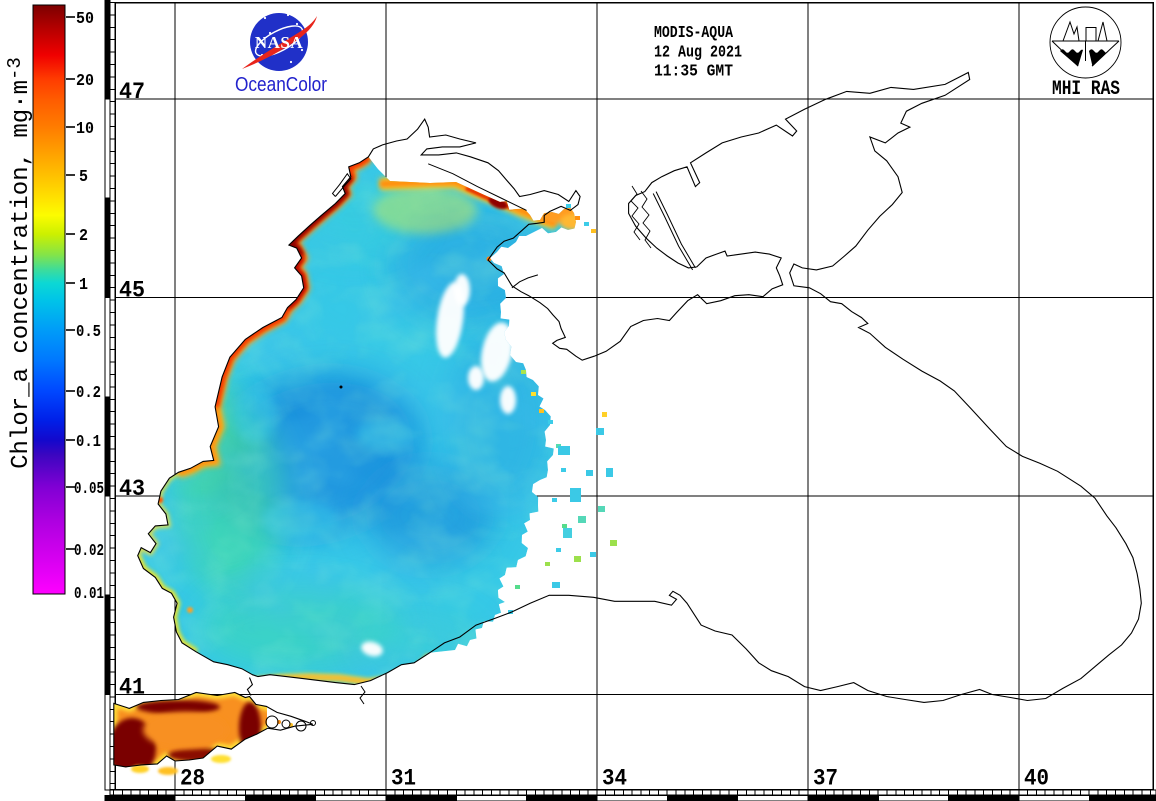 The width and height of the screenshot is (1156, 801). What do you see at coordinates (693, 71) in the screenshot?
I see `svg-text: 11:35 GMT` at bounding box center [693, 71].